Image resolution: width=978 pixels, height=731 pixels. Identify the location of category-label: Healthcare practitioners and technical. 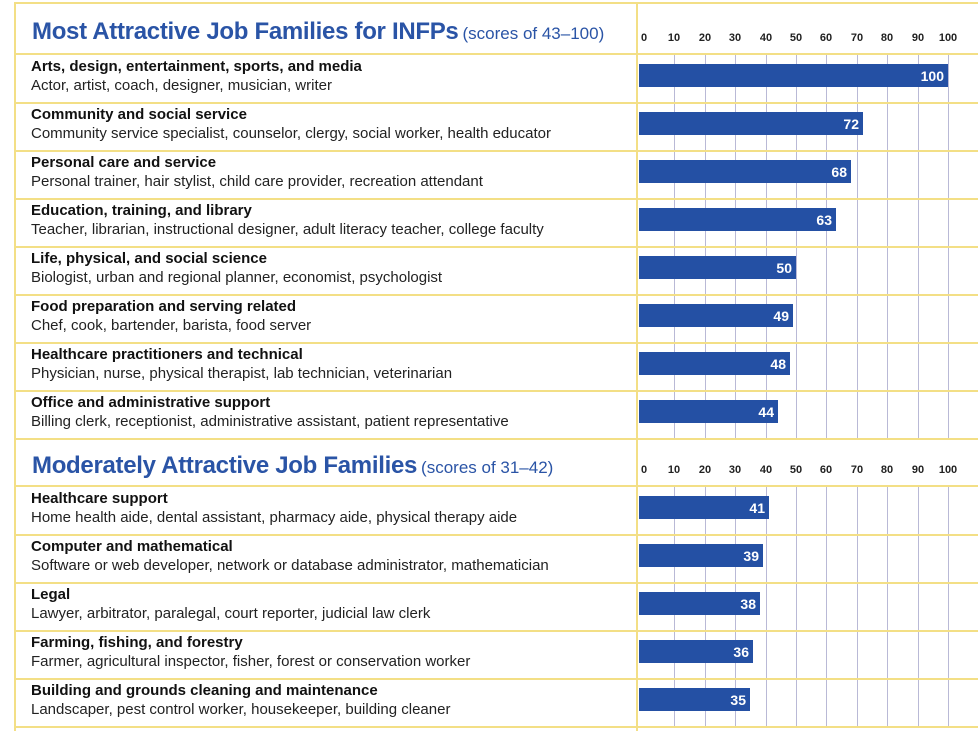
(167, 354).